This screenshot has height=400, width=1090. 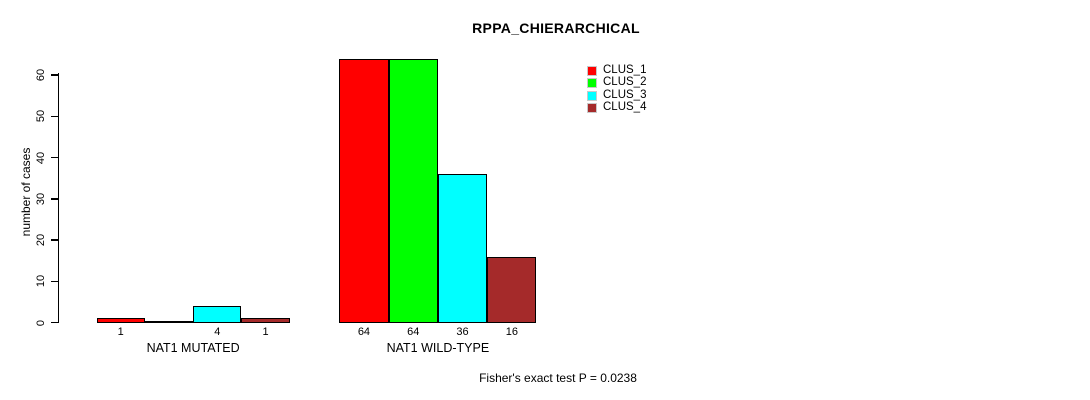 What do you see at coordinates (193, 348) in the screenshot?
I see `category-label: NAT1 MUTATED` at bounding box center [193, 348].